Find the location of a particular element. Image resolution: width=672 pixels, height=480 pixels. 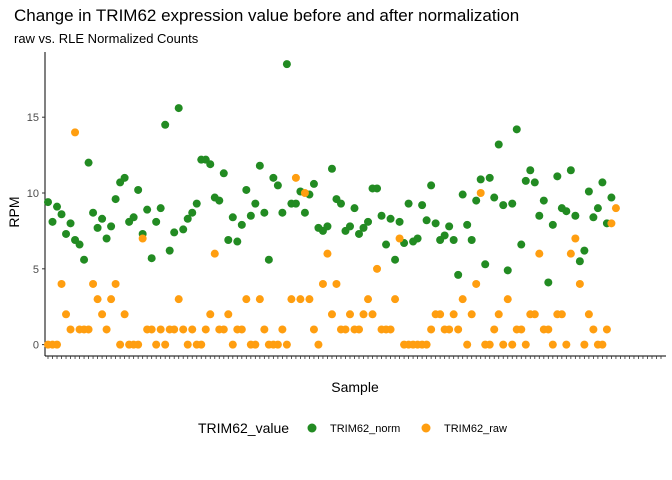

legend-key-norm is located at coordinates (312, 428).